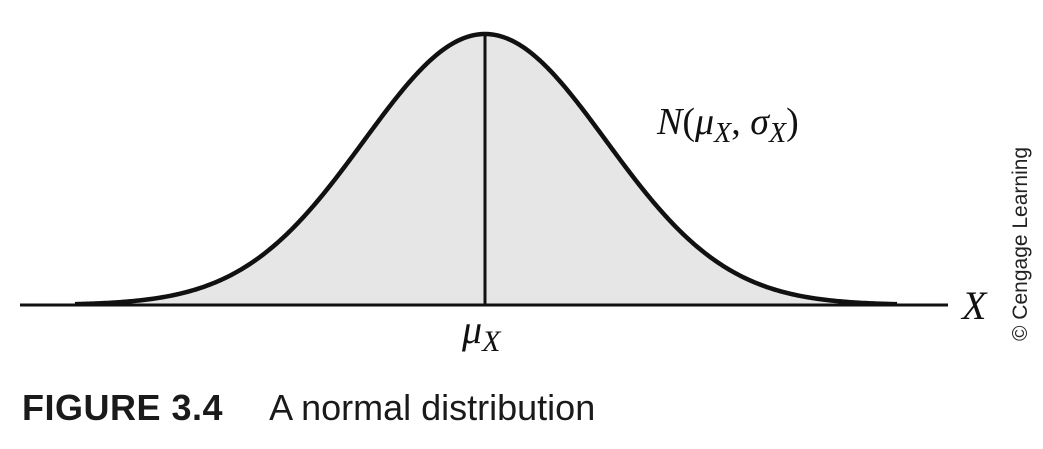 The height and width of the screenshot is (449, 1043). What do you see at coordinates (727, 125) in the screenshot?
I see `curve-label: N(μX, σX)` at bounding box center [727, 125].